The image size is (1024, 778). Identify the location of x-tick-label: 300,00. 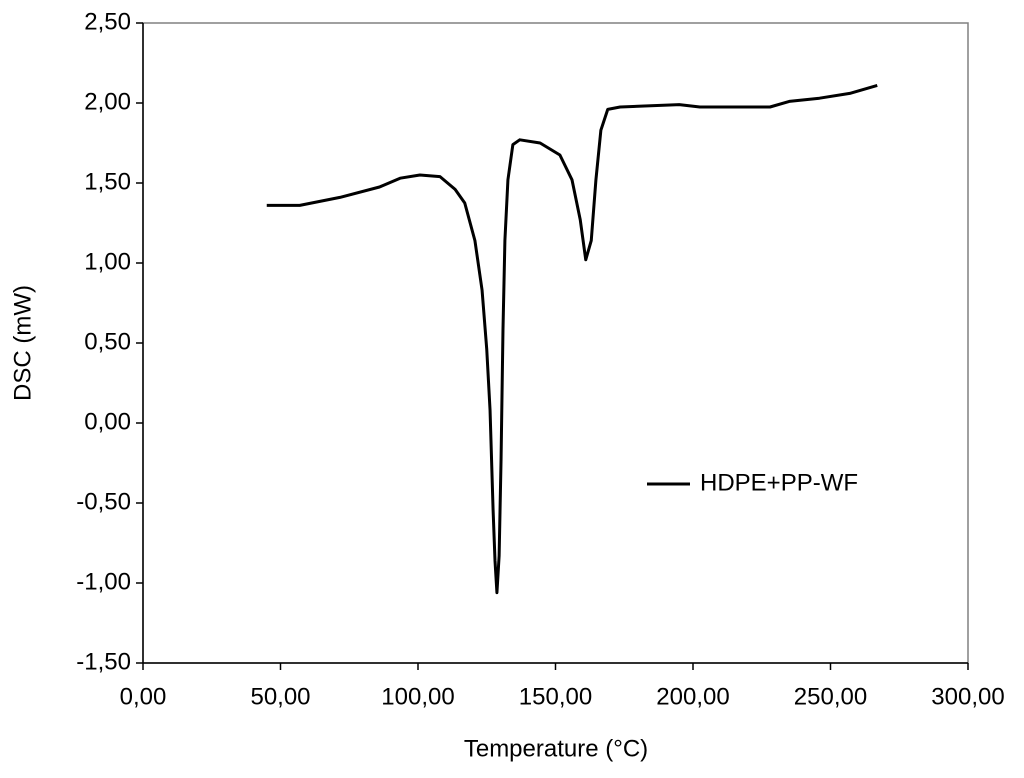
(967, 696).